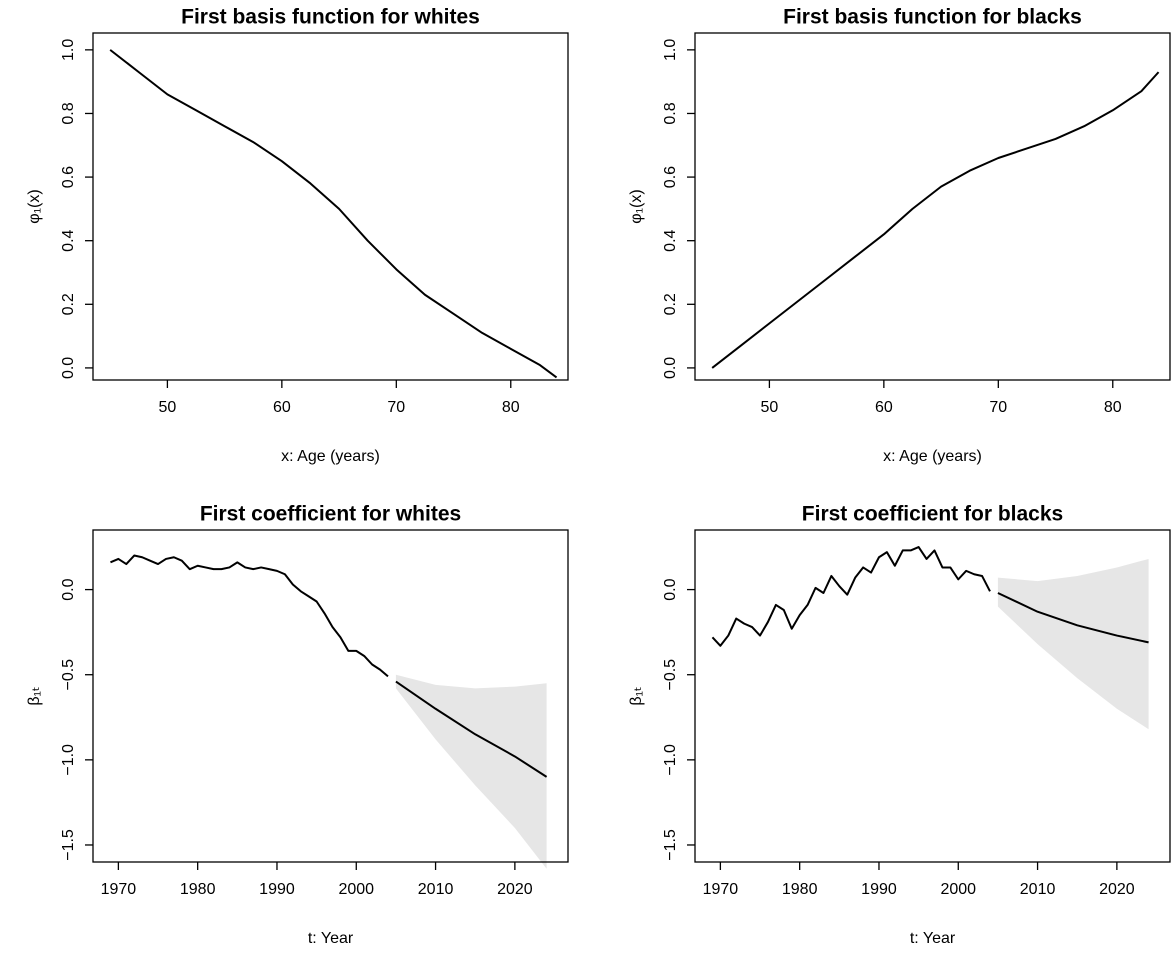  Describe the element at coordinates (330, 514) in the screenshot. I see `panel-title: First coefficient for whites` at that location.